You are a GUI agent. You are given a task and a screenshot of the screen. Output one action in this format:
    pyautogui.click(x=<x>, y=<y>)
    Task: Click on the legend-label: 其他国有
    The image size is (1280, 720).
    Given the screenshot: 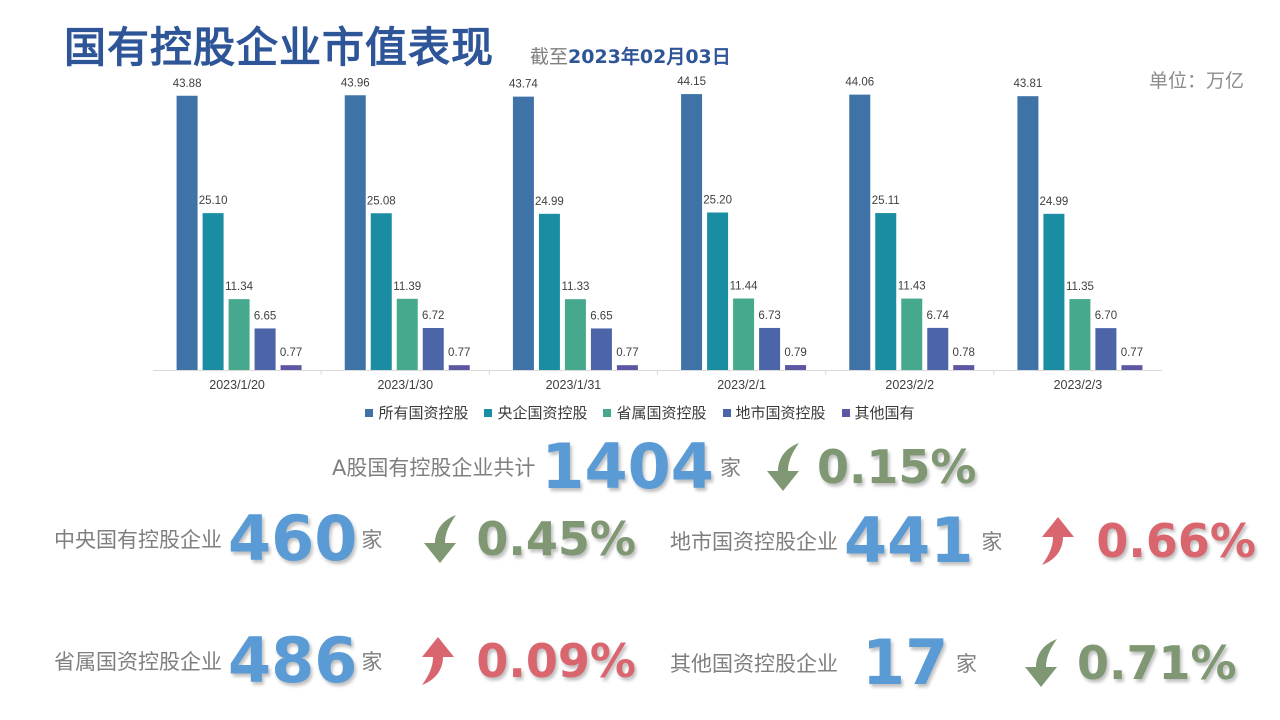 What is the action you would take?
    pyautogui.click(x=884, y=413)
    